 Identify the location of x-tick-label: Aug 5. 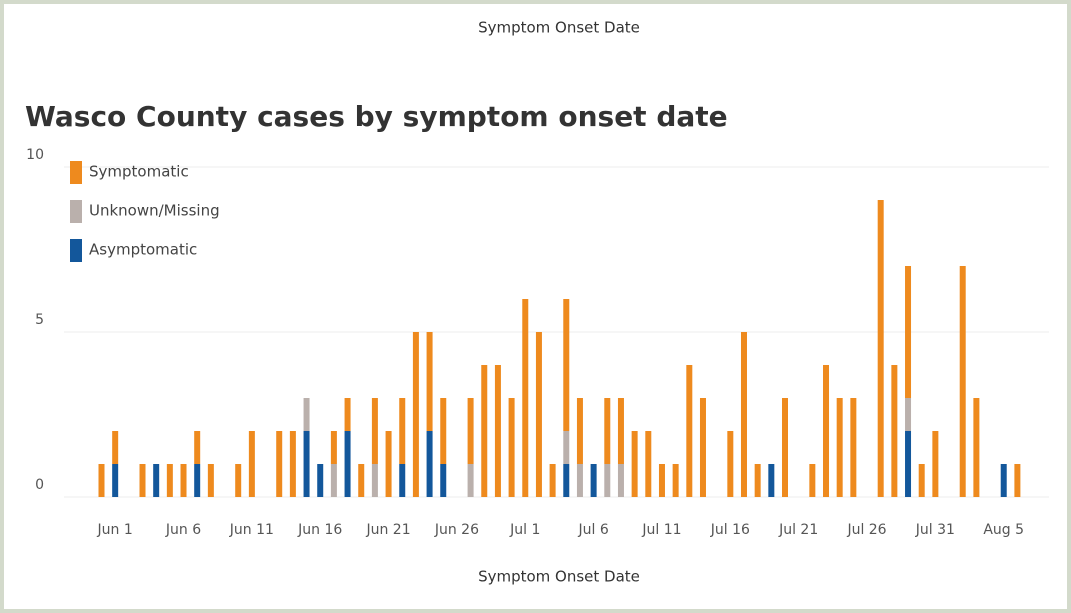
(1003, 530).